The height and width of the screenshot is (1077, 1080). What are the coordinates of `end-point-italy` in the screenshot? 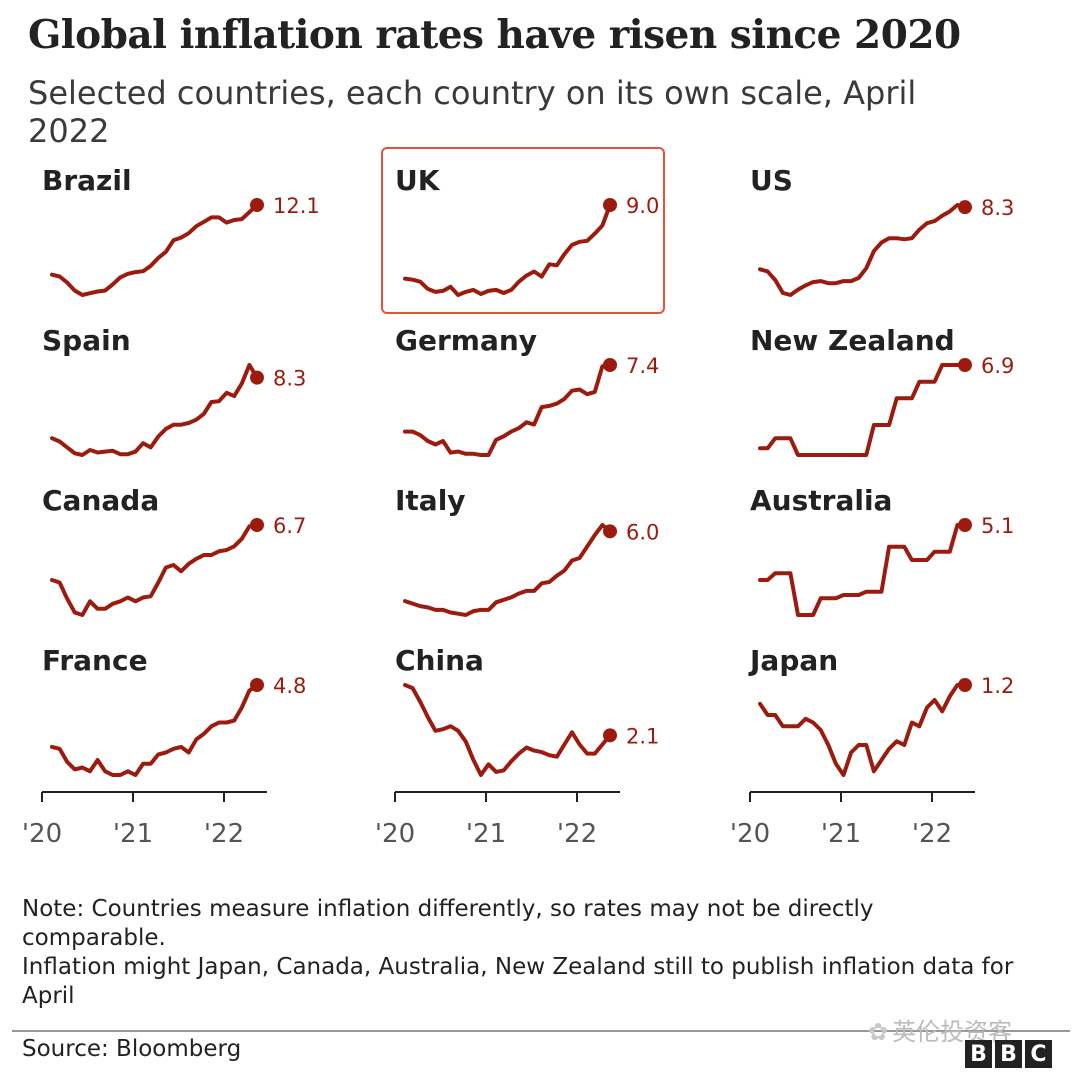 It's located at (610, 531).